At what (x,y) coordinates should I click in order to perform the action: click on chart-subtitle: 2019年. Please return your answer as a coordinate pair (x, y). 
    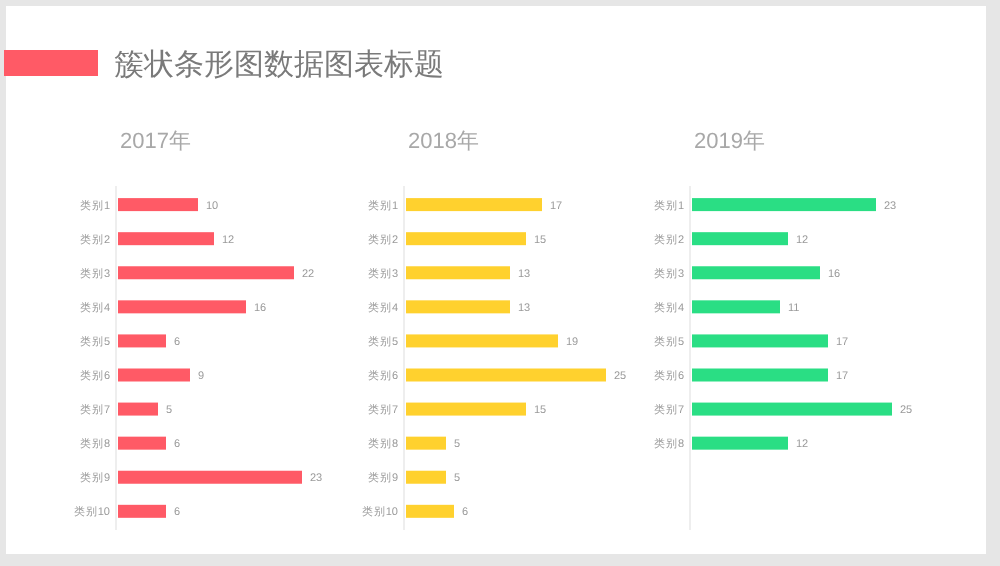
    Looking at the image, I should click on (729, 142).